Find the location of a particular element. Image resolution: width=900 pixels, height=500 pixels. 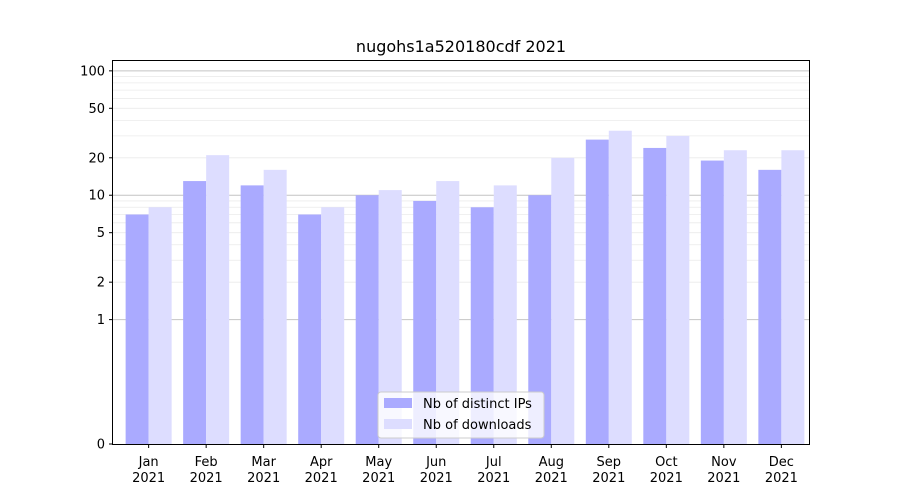

bar-downloads-mar is located at coordinates (275, 306).